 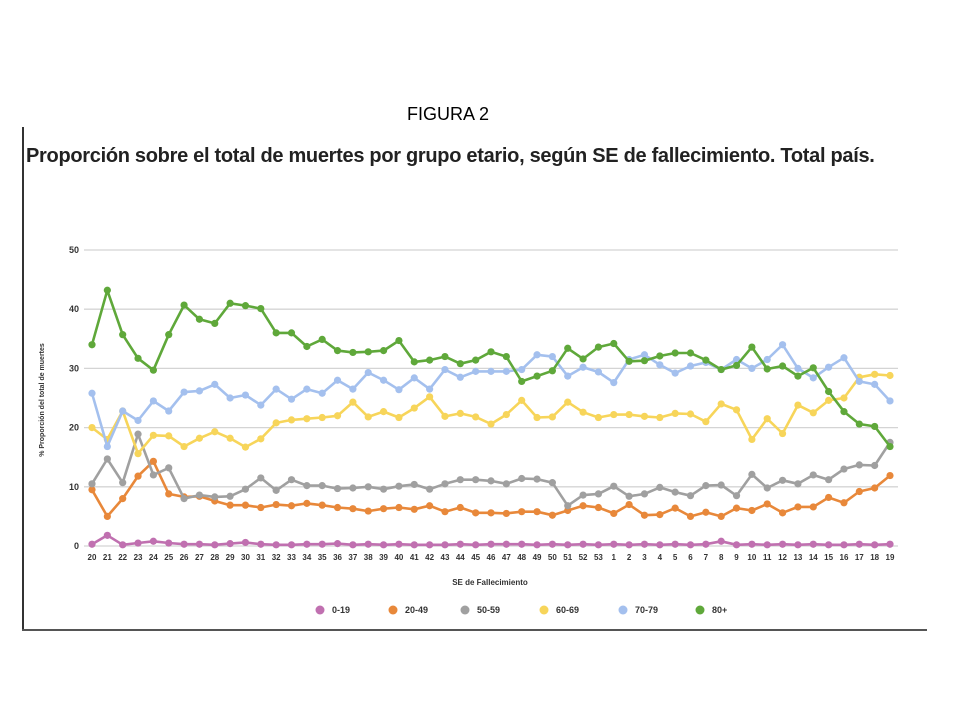 What do you see at coordinates (337, 557) in the screenshot?
I see `x-tick-label: 36` at bounding box center [337, 557].